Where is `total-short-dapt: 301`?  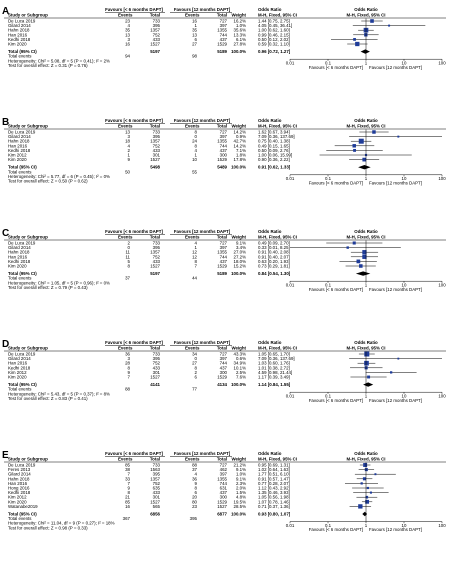
total-short-dapt: 301 is located at coordinates (157, 155).